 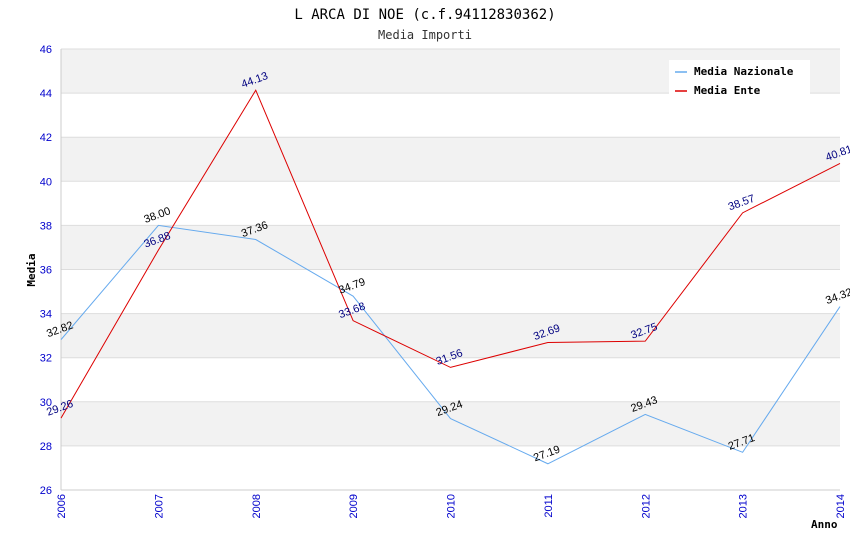 What do you see at coordinates (46, 138) in the screenshot?
I see `y-tick-label: 42` at bounding box center [46, 138].